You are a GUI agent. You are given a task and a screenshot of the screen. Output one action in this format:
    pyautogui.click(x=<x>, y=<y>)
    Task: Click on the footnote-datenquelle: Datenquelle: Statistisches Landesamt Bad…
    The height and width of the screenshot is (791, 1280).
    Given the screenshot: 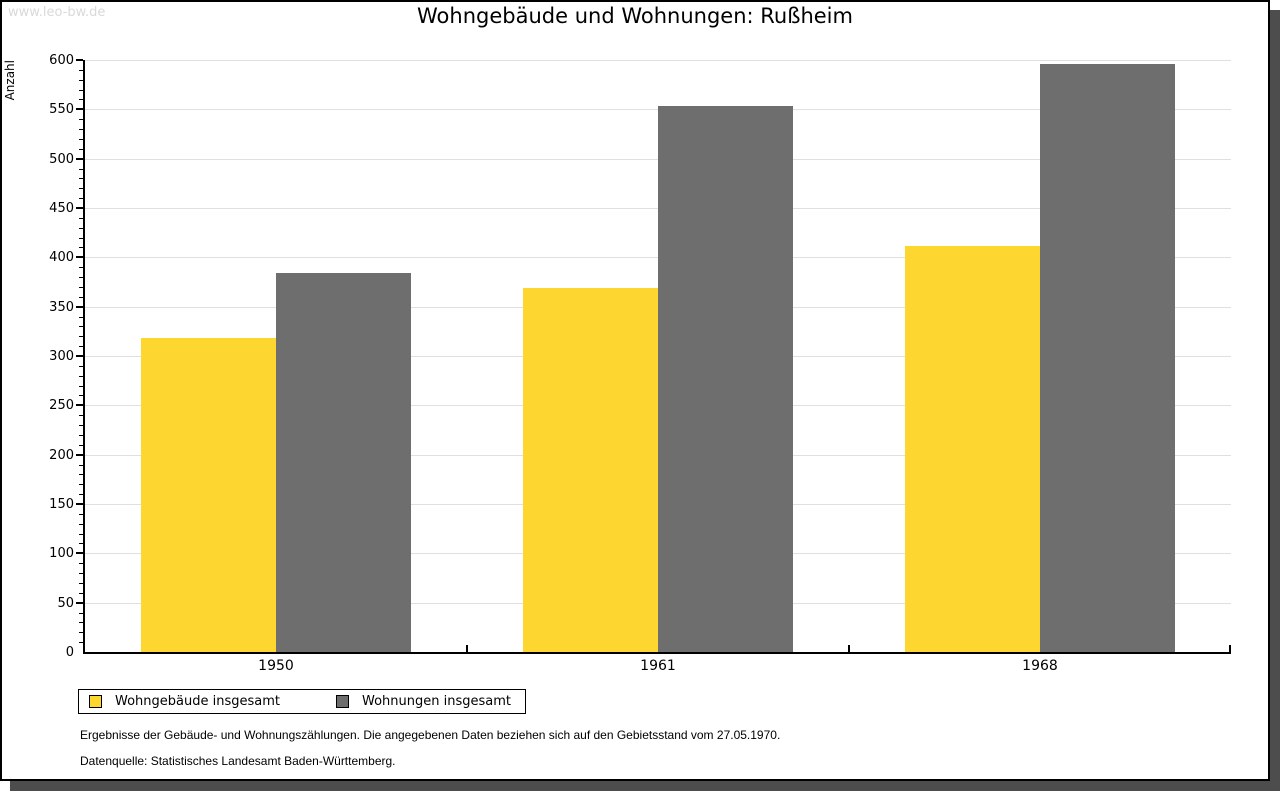 What is the action you would take?
    pyautogui.click(x=238, y=761)
    